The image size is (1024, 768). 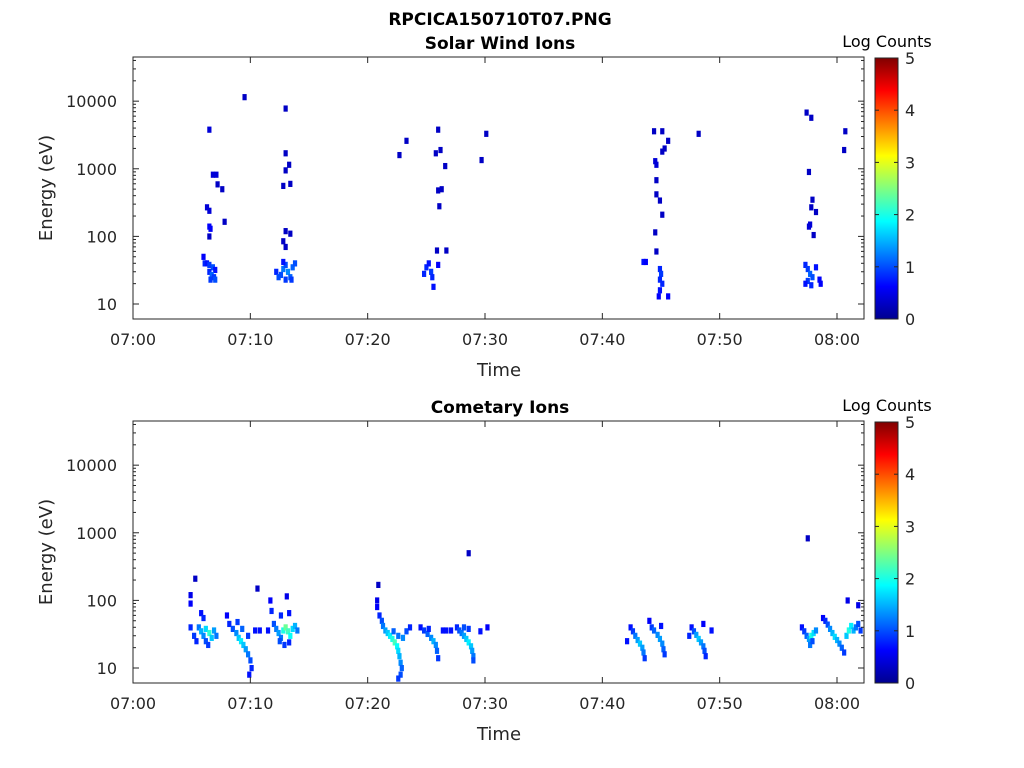 What do you see at coordinates (720, 703) in the screenshot?
I see `x-tick-label: 07:50` at bounding box center [720, 703].